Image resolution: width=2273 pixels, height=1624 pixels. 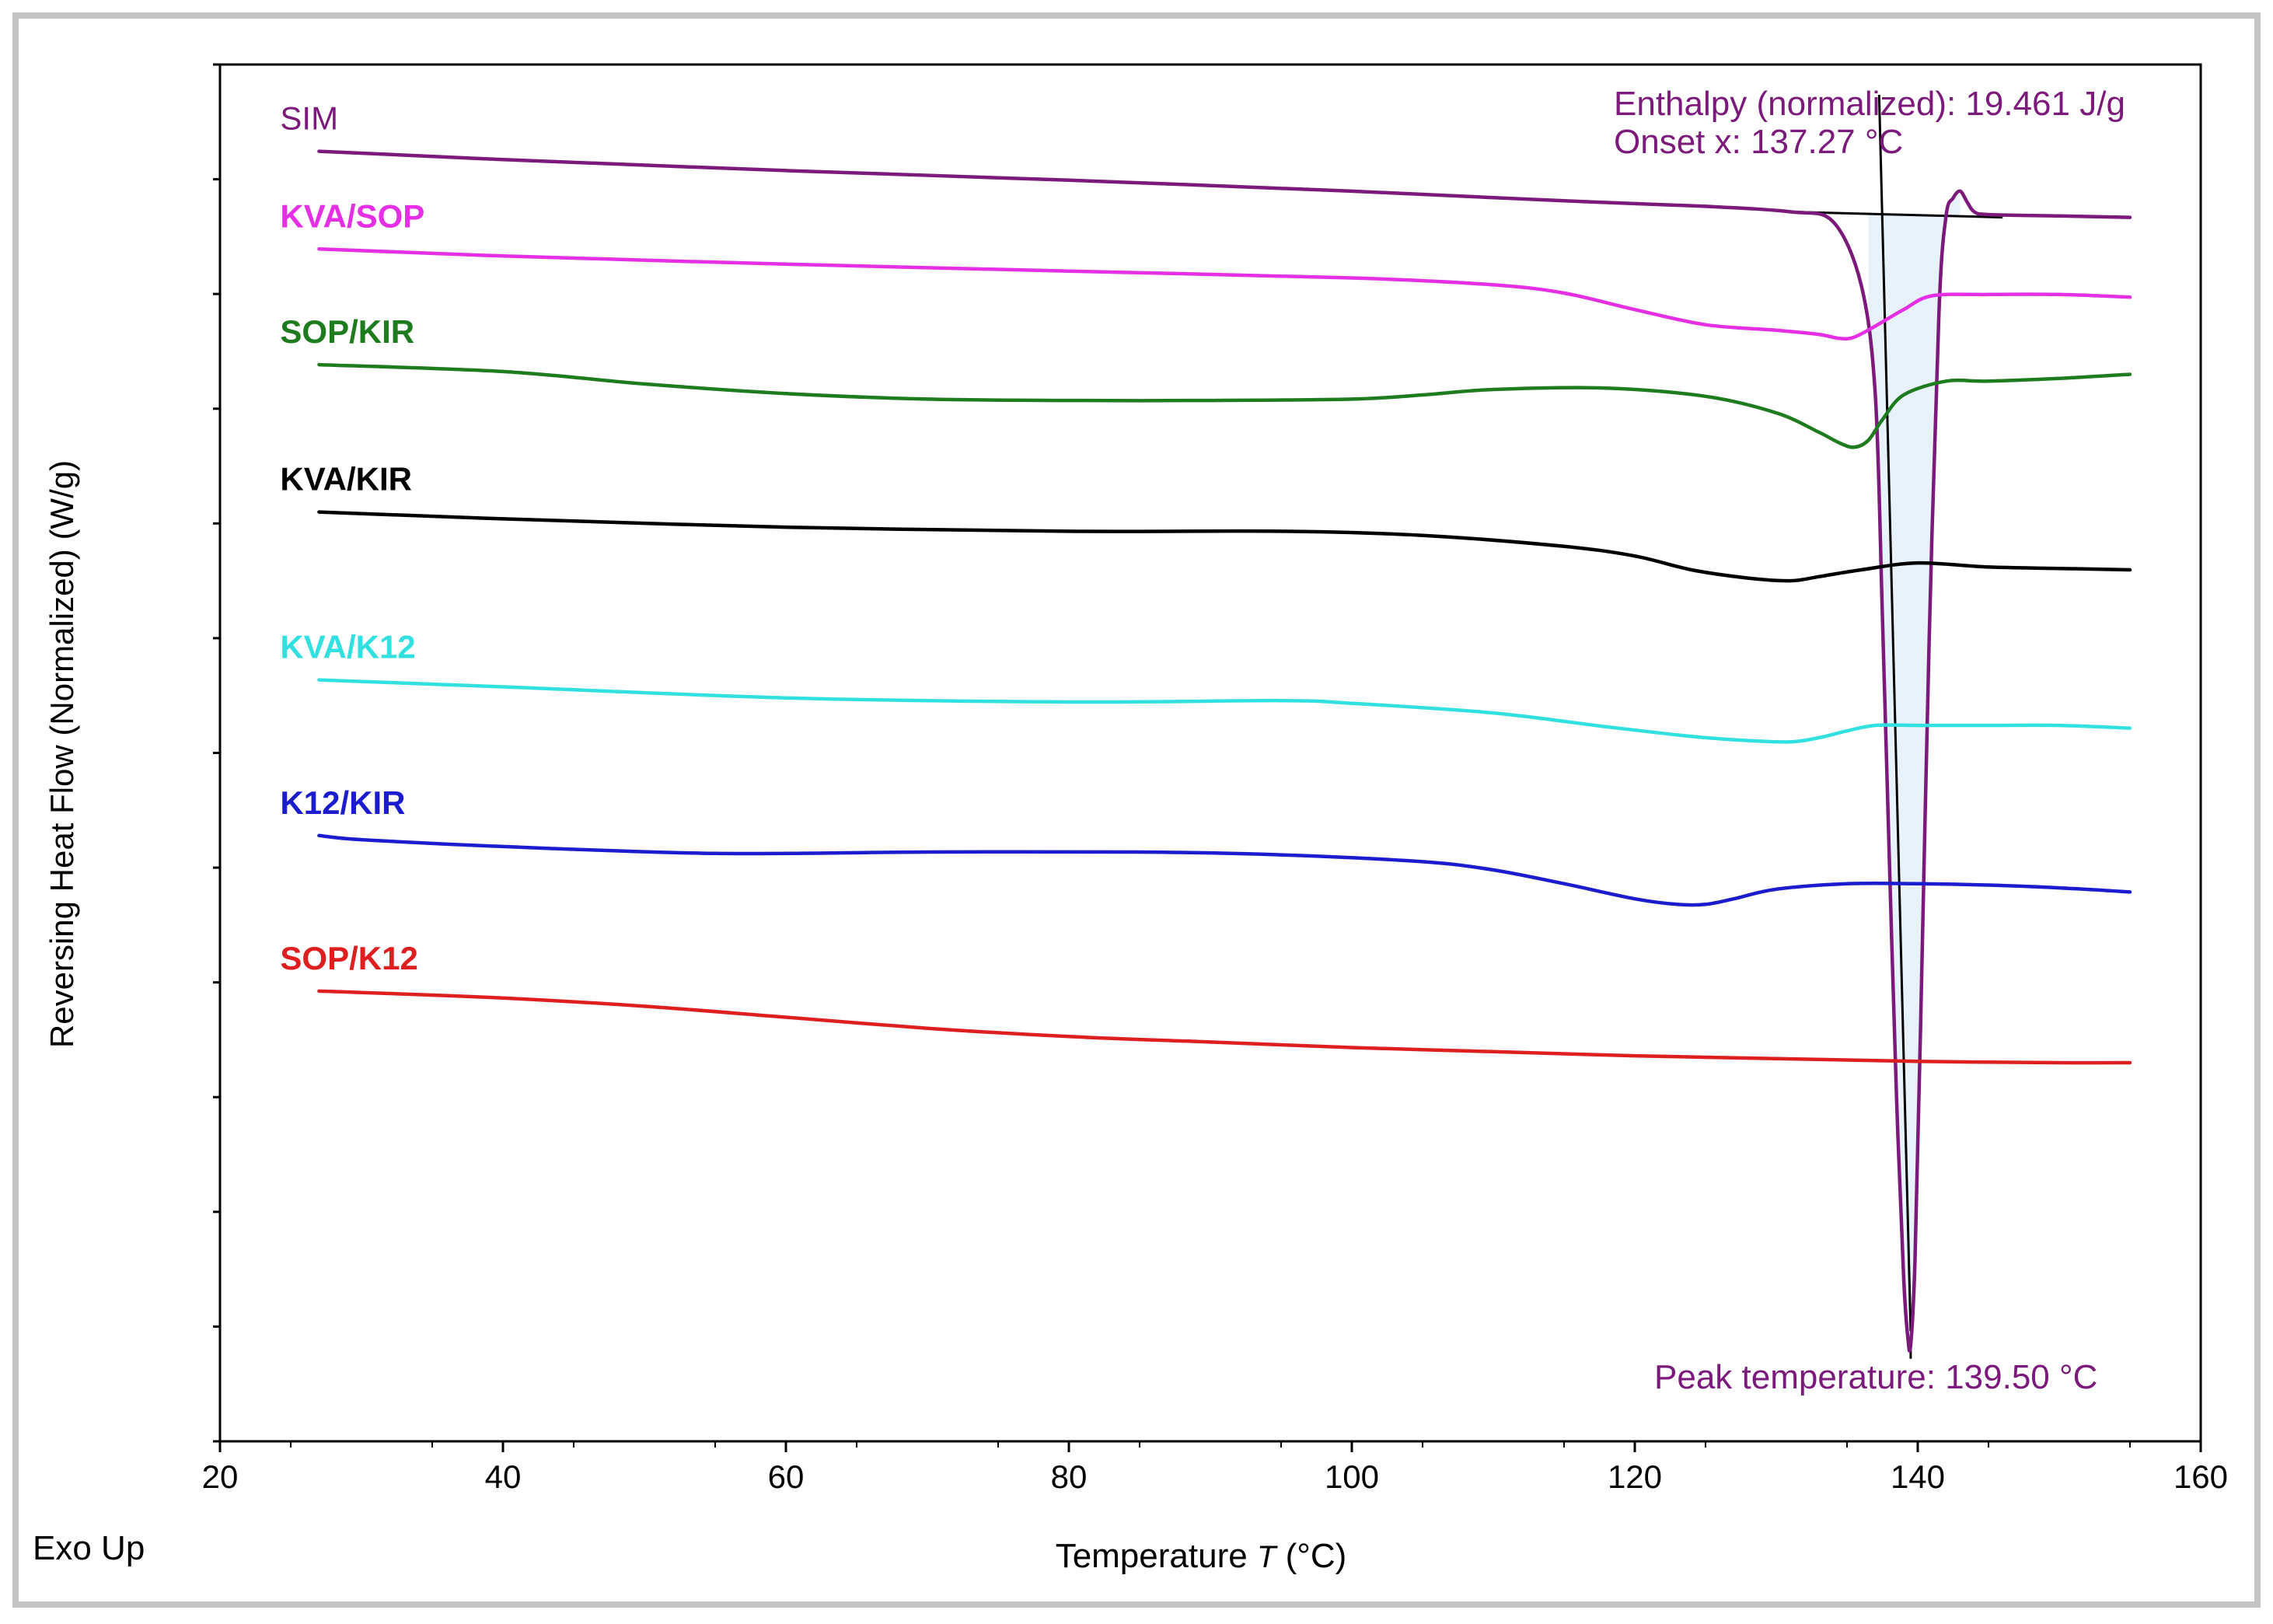 I want to click on series-label: SOP/KIR, so click(x=347, y=331).